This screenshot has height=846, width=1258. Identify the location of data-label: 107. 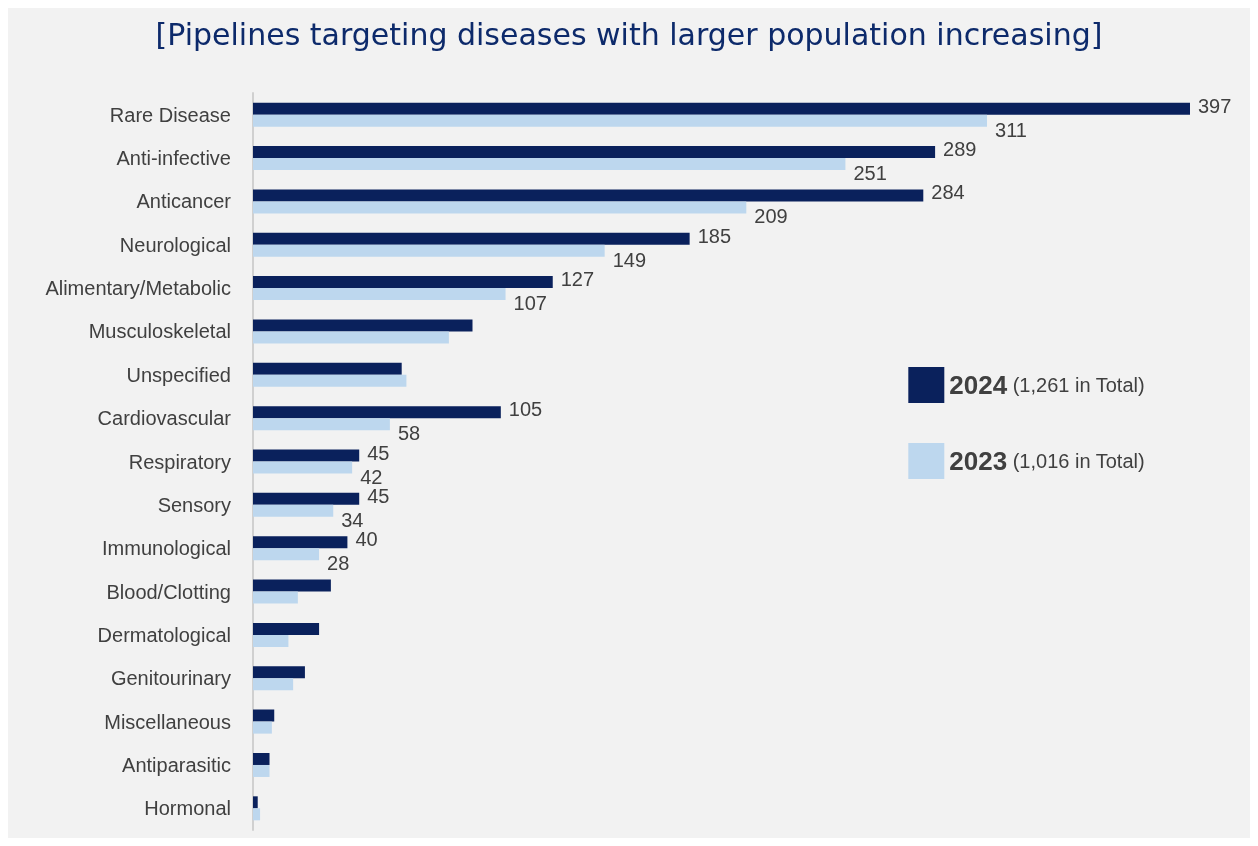
(530, 303).